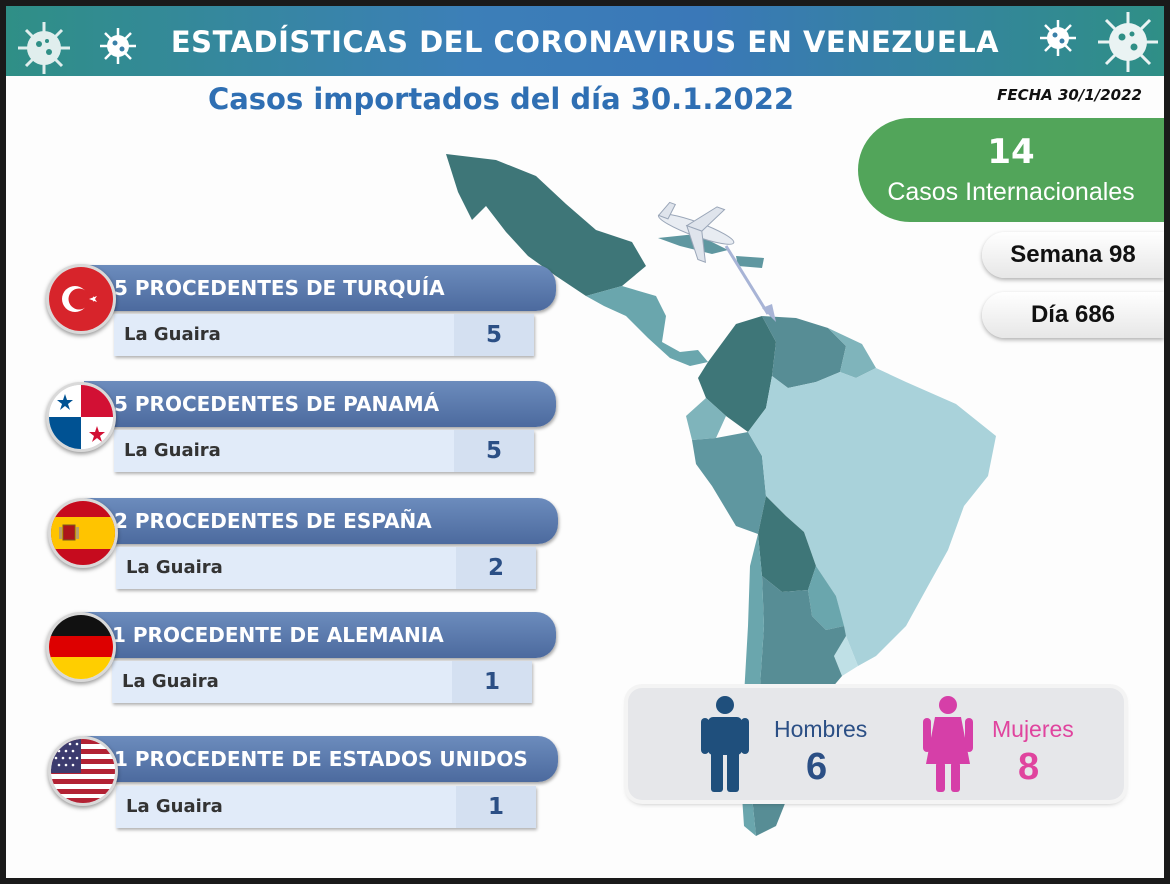 This screenshot has width=1170, height=884. I want to click on germany-flag-icon, so click(81, 647).